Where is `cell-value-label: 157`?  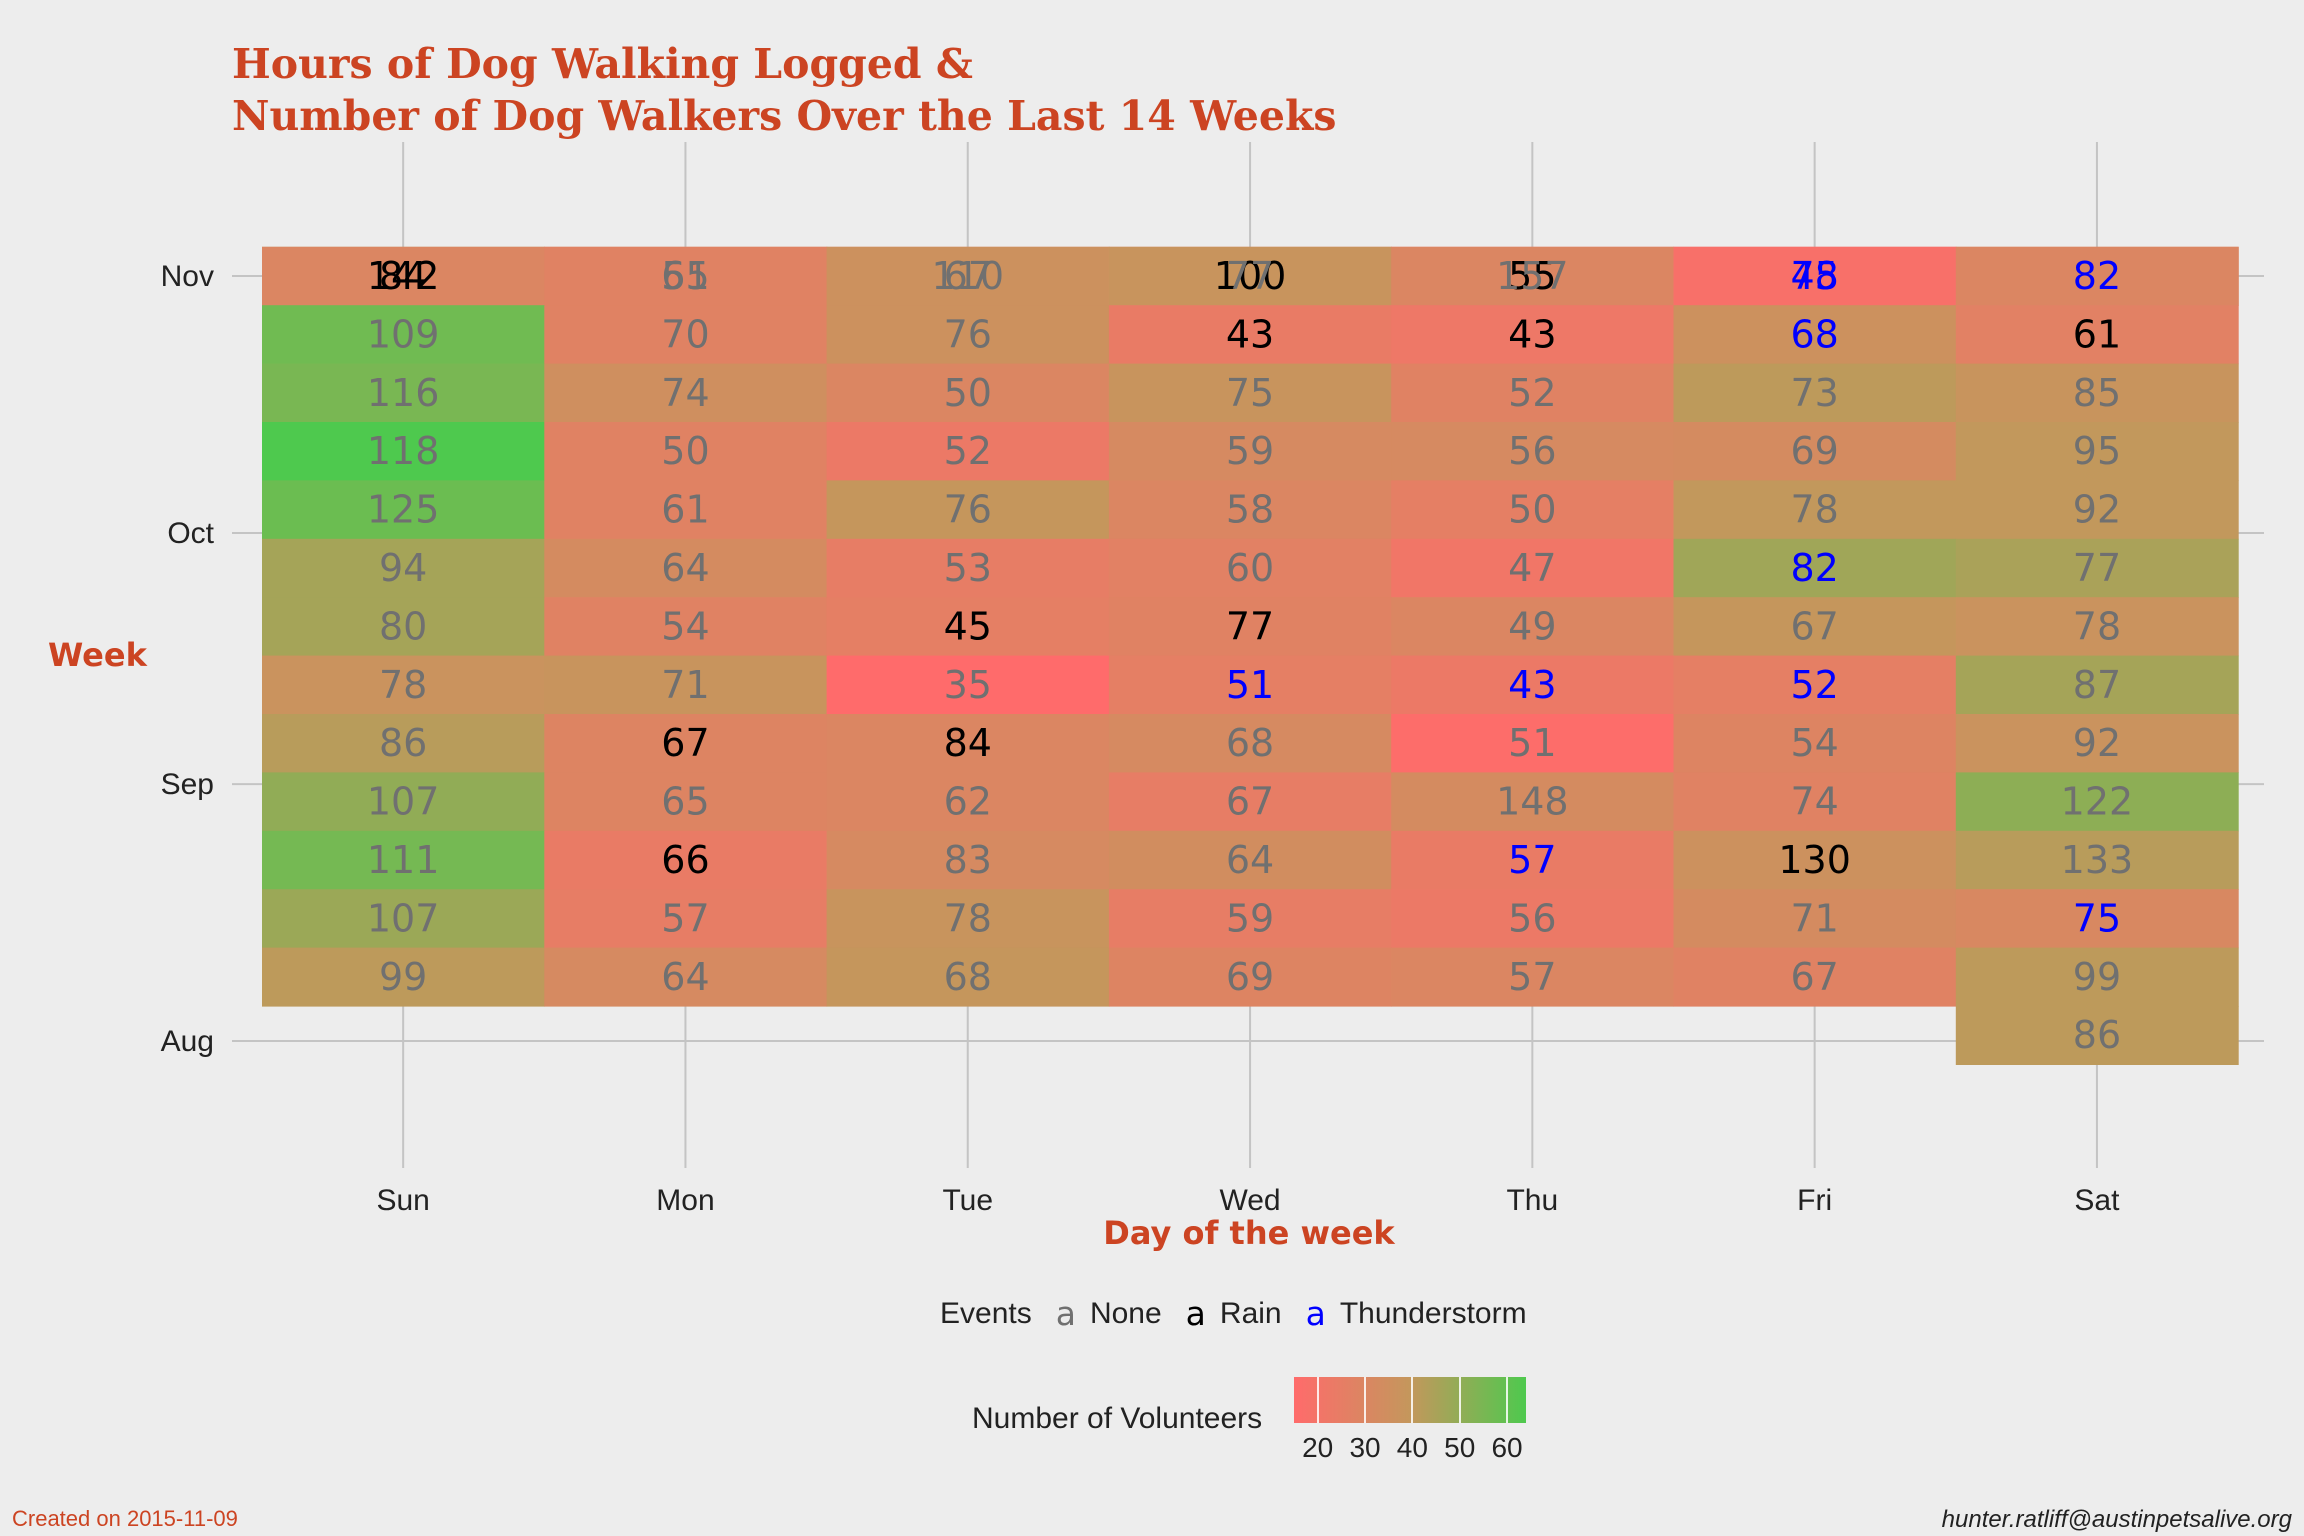
cell-value-label: 157 is located at coordinates (1532, 276).